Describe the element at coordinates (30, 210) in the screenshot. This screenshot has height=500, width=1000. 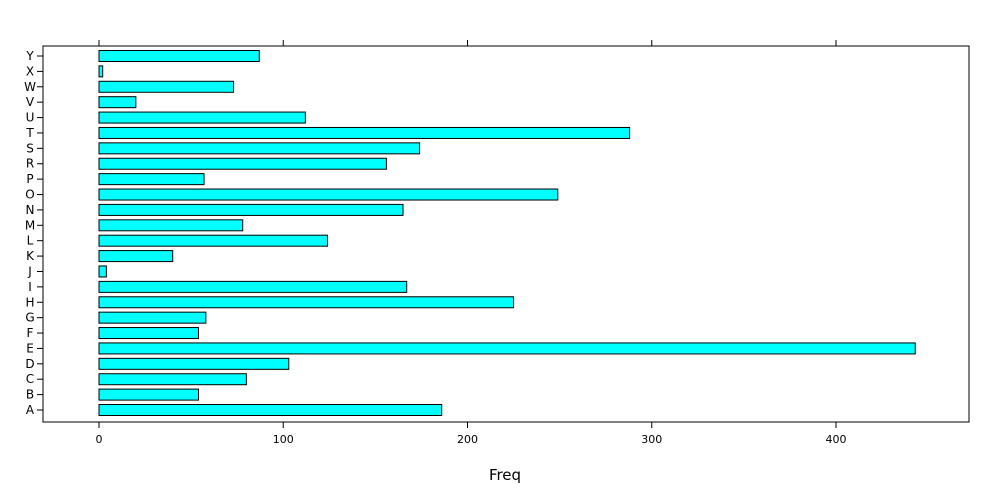
I see `y-tick-label-N: N` at that location.